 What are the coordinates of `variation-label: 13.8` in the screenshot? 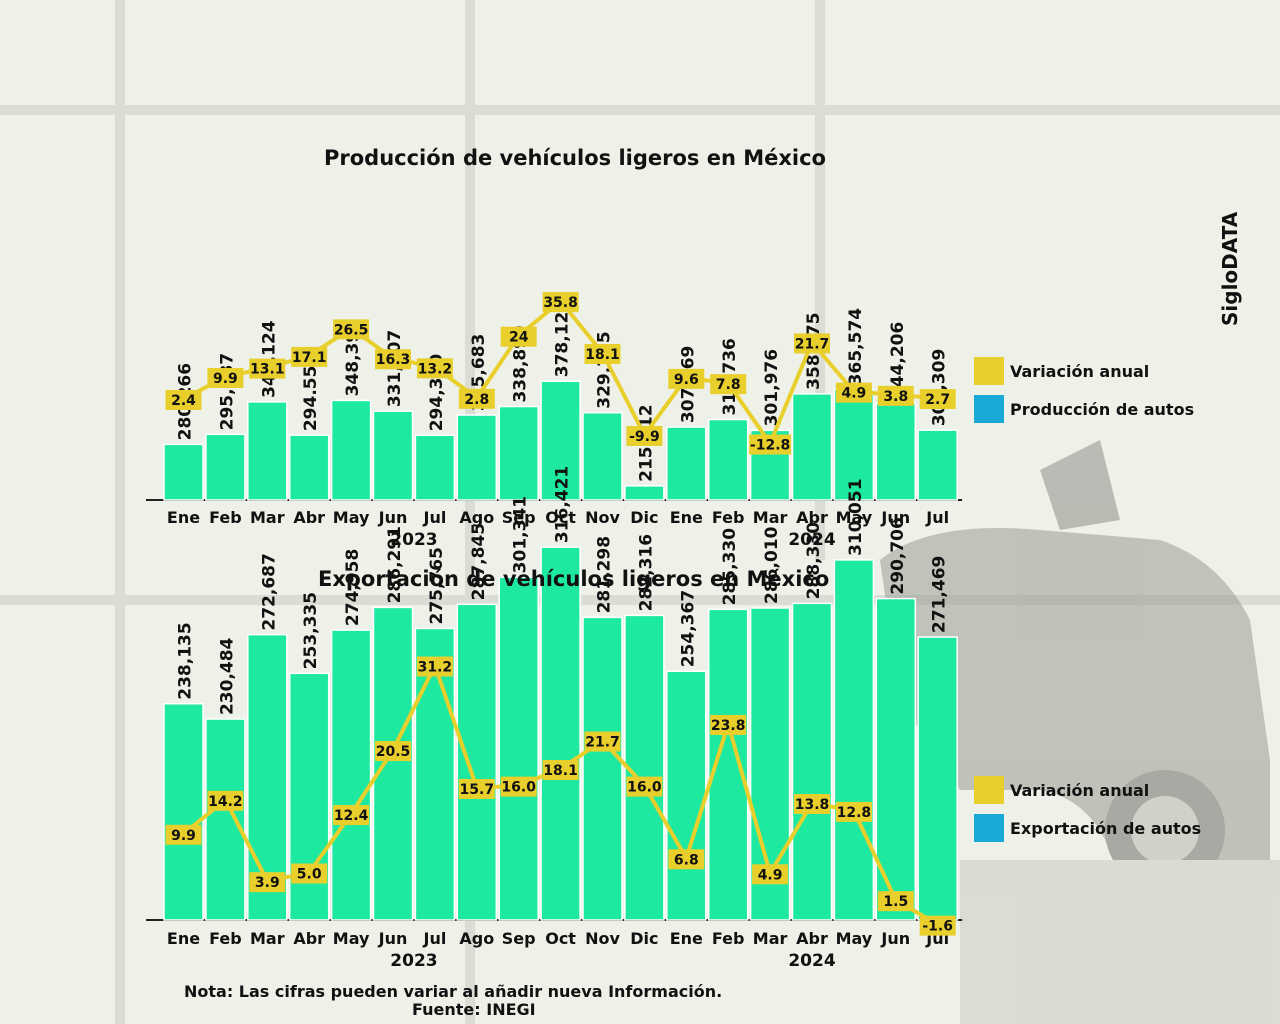 It's located at (812, 805).